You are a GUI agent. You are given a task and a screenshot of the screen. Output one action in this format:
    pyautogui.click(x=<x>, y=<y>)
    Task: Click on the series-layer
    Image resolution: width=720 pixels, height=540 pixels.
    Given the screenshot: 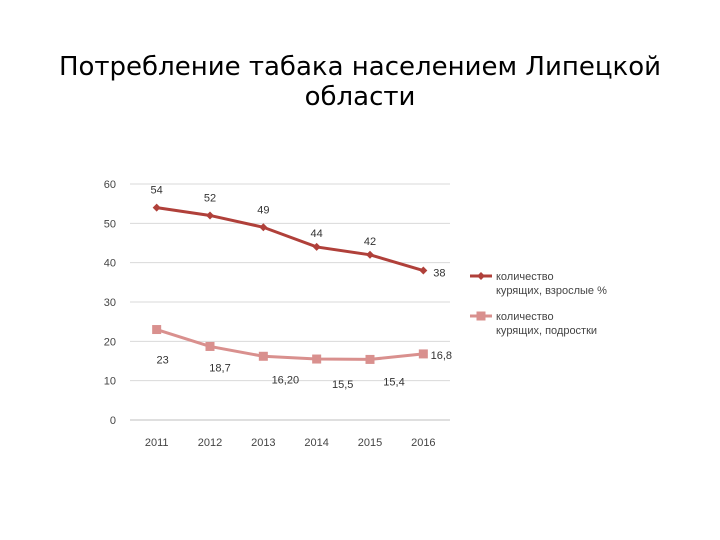 What is the action you would take?
    pyautogui.click(x=290, y=283)
    